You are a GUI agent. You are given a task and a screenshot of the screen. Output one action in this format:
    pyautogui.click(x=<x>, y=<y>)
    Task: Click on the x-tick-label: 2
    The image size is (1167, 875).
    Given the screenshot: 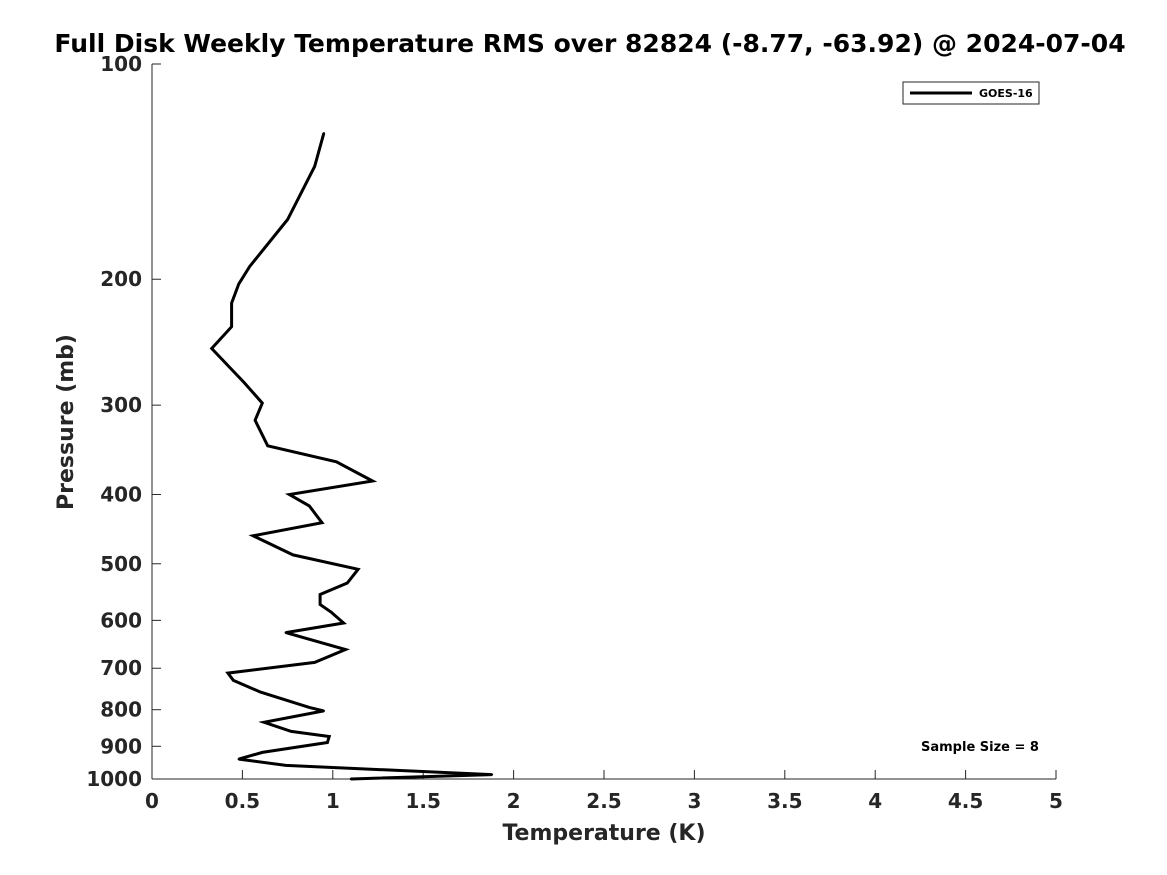 What is the action you would take?
    pyautogui.click(x=514, y=801)
    